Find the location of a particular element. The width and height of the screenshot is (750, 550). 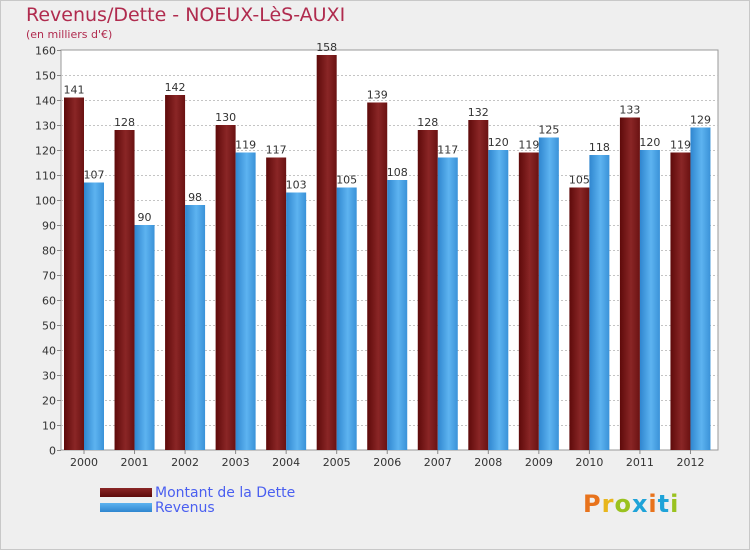

y-tick-label: 120 is located at coordinates (45, 151).